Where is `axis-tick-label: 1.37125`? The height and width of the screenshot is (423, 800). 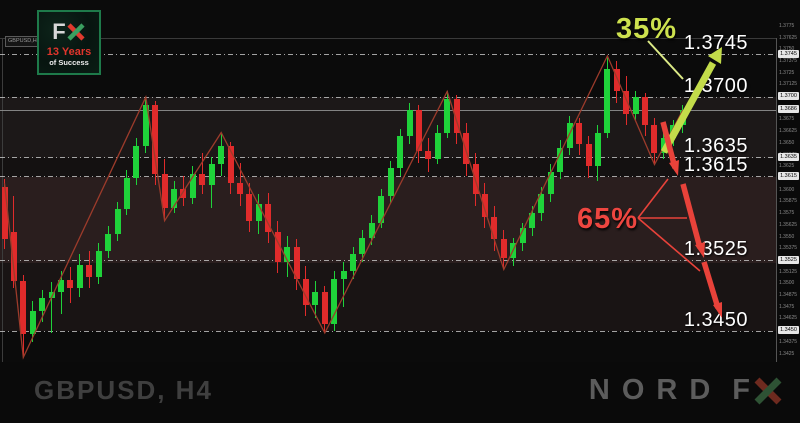 axis-tick-label: 1.37125 is located at coordinates (788, 84).